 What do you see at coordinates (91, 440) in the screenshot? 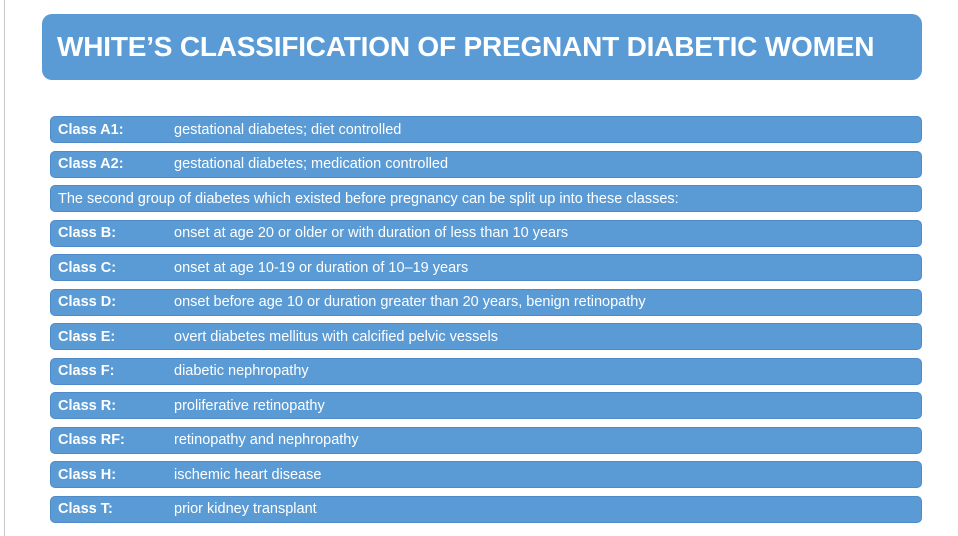
I see `class-label: Class RF:` at bounding box center [91, 440].